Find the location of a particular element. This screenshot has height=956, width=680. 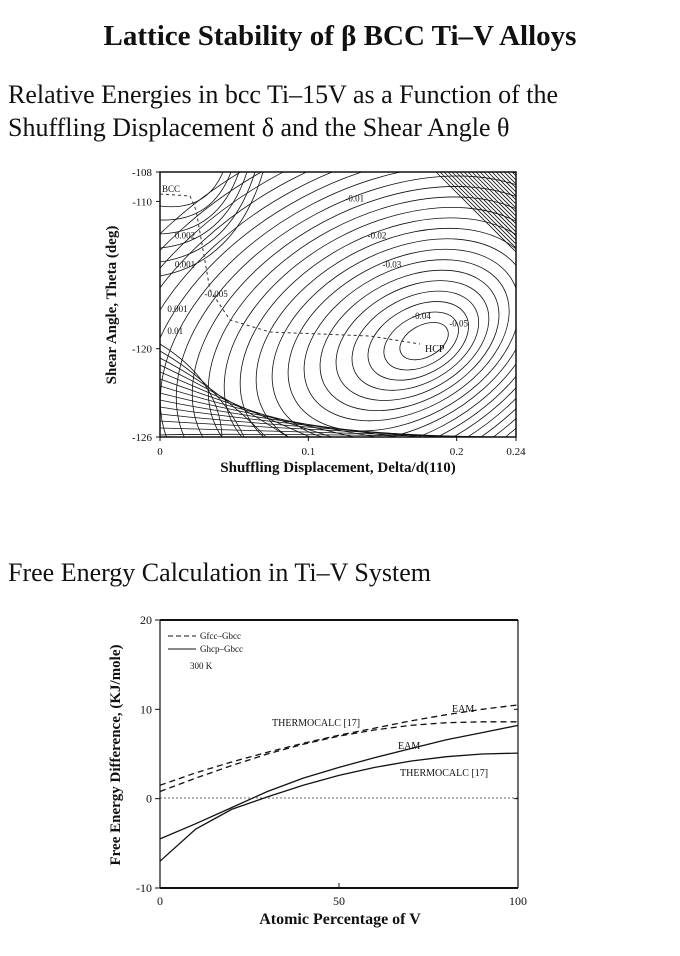

label-eam-hcp: EAM is located at coordinates (409, 746).